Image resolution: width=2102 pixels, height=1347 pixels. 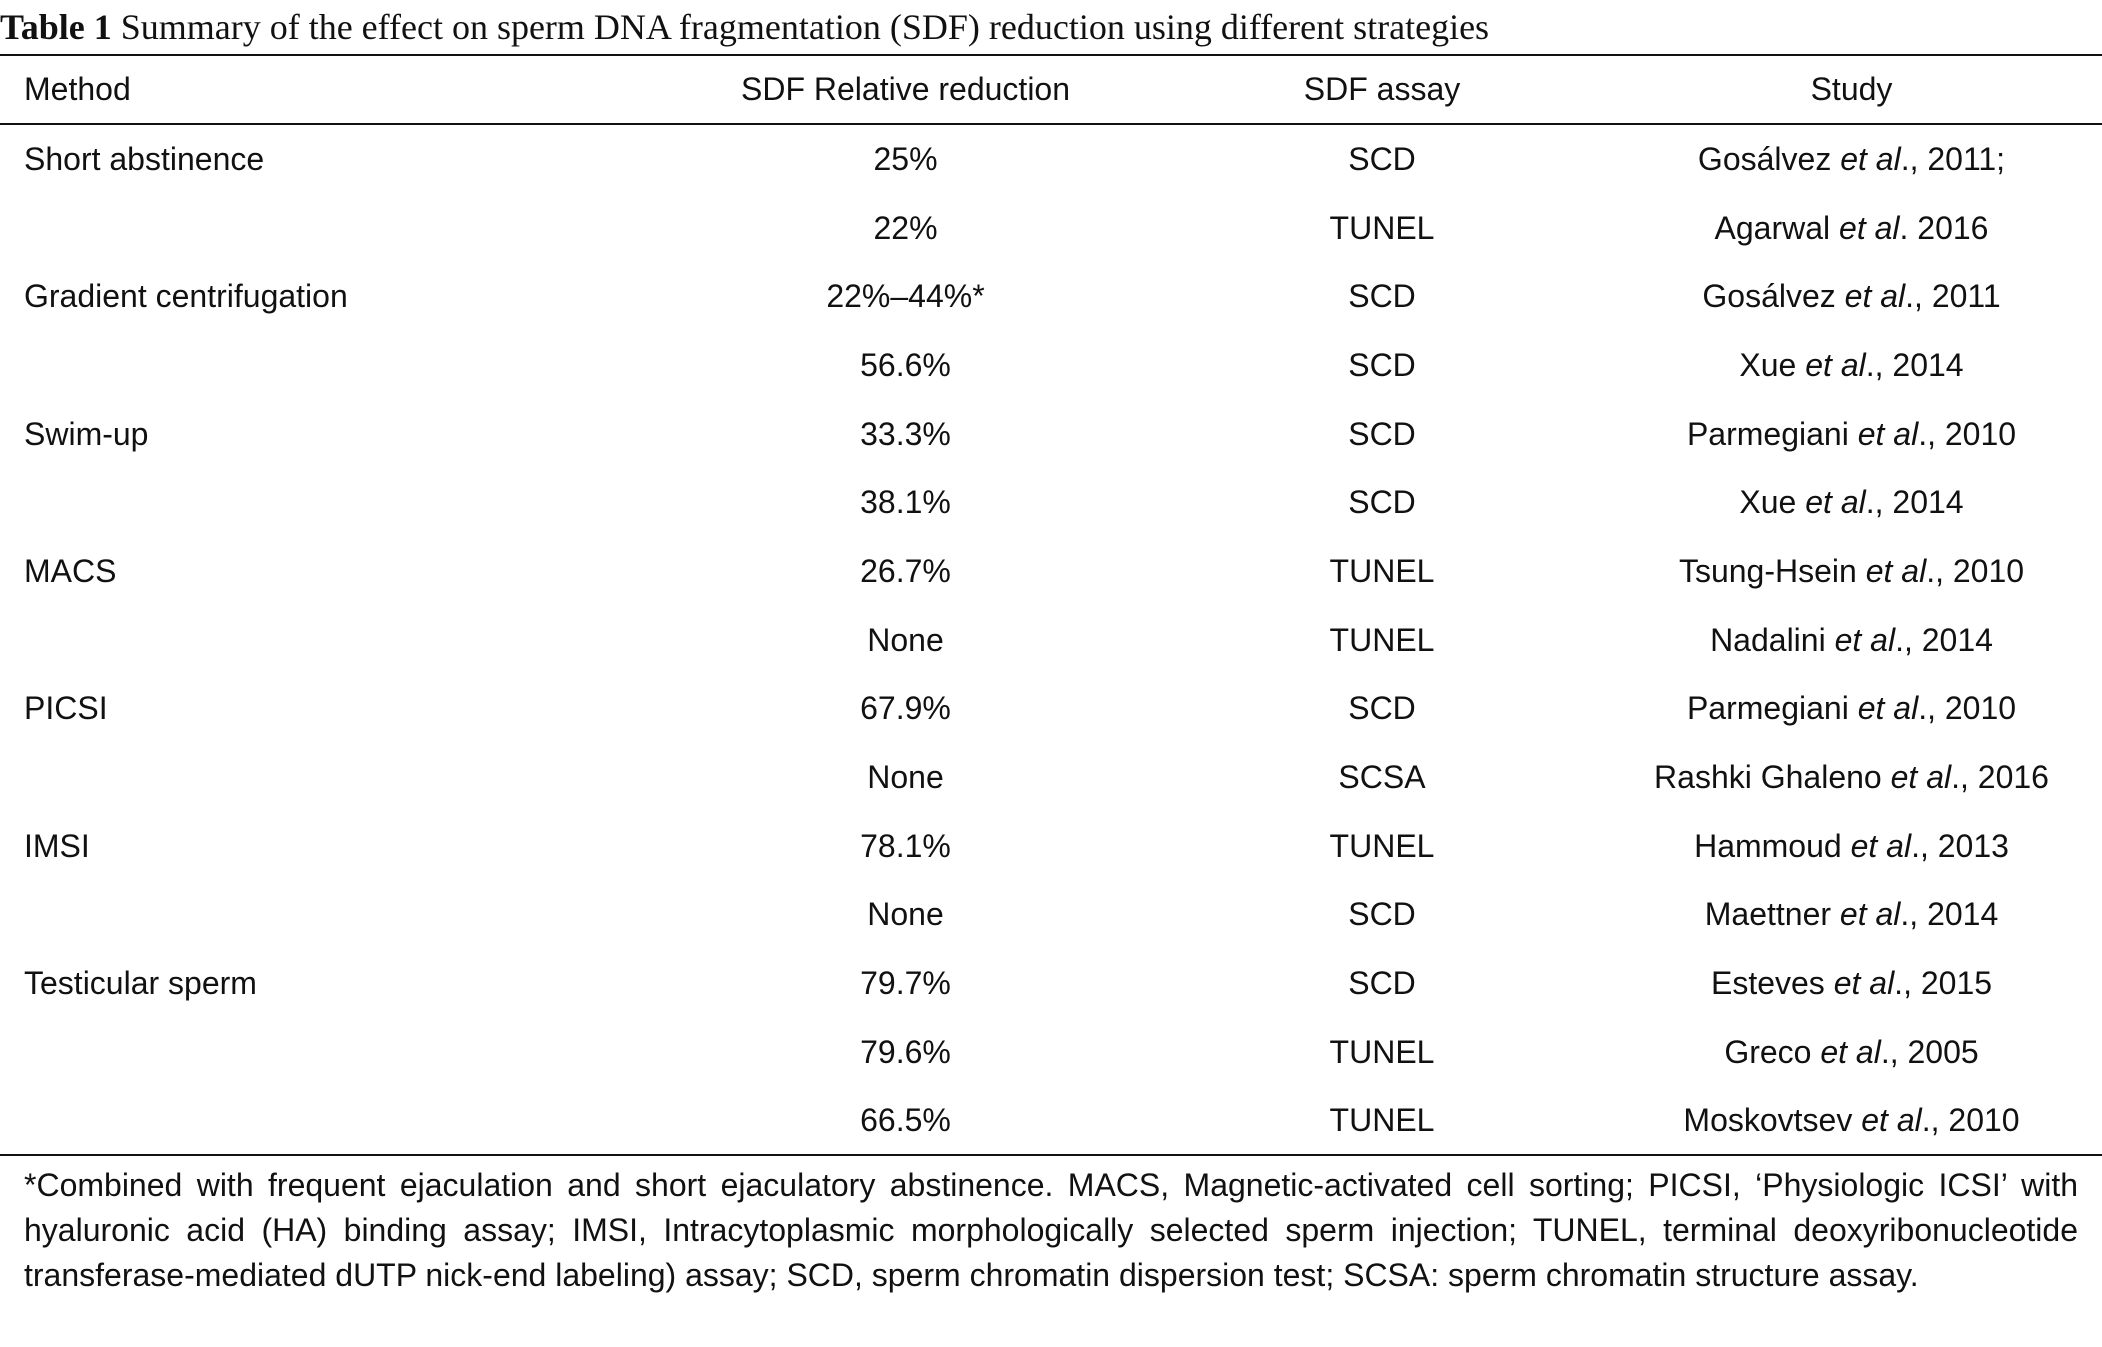 What do you see at coordinates (905, 433) in the screenshot?
I see `cell-reduction: 33.3%` at bounding box center [905, 433].